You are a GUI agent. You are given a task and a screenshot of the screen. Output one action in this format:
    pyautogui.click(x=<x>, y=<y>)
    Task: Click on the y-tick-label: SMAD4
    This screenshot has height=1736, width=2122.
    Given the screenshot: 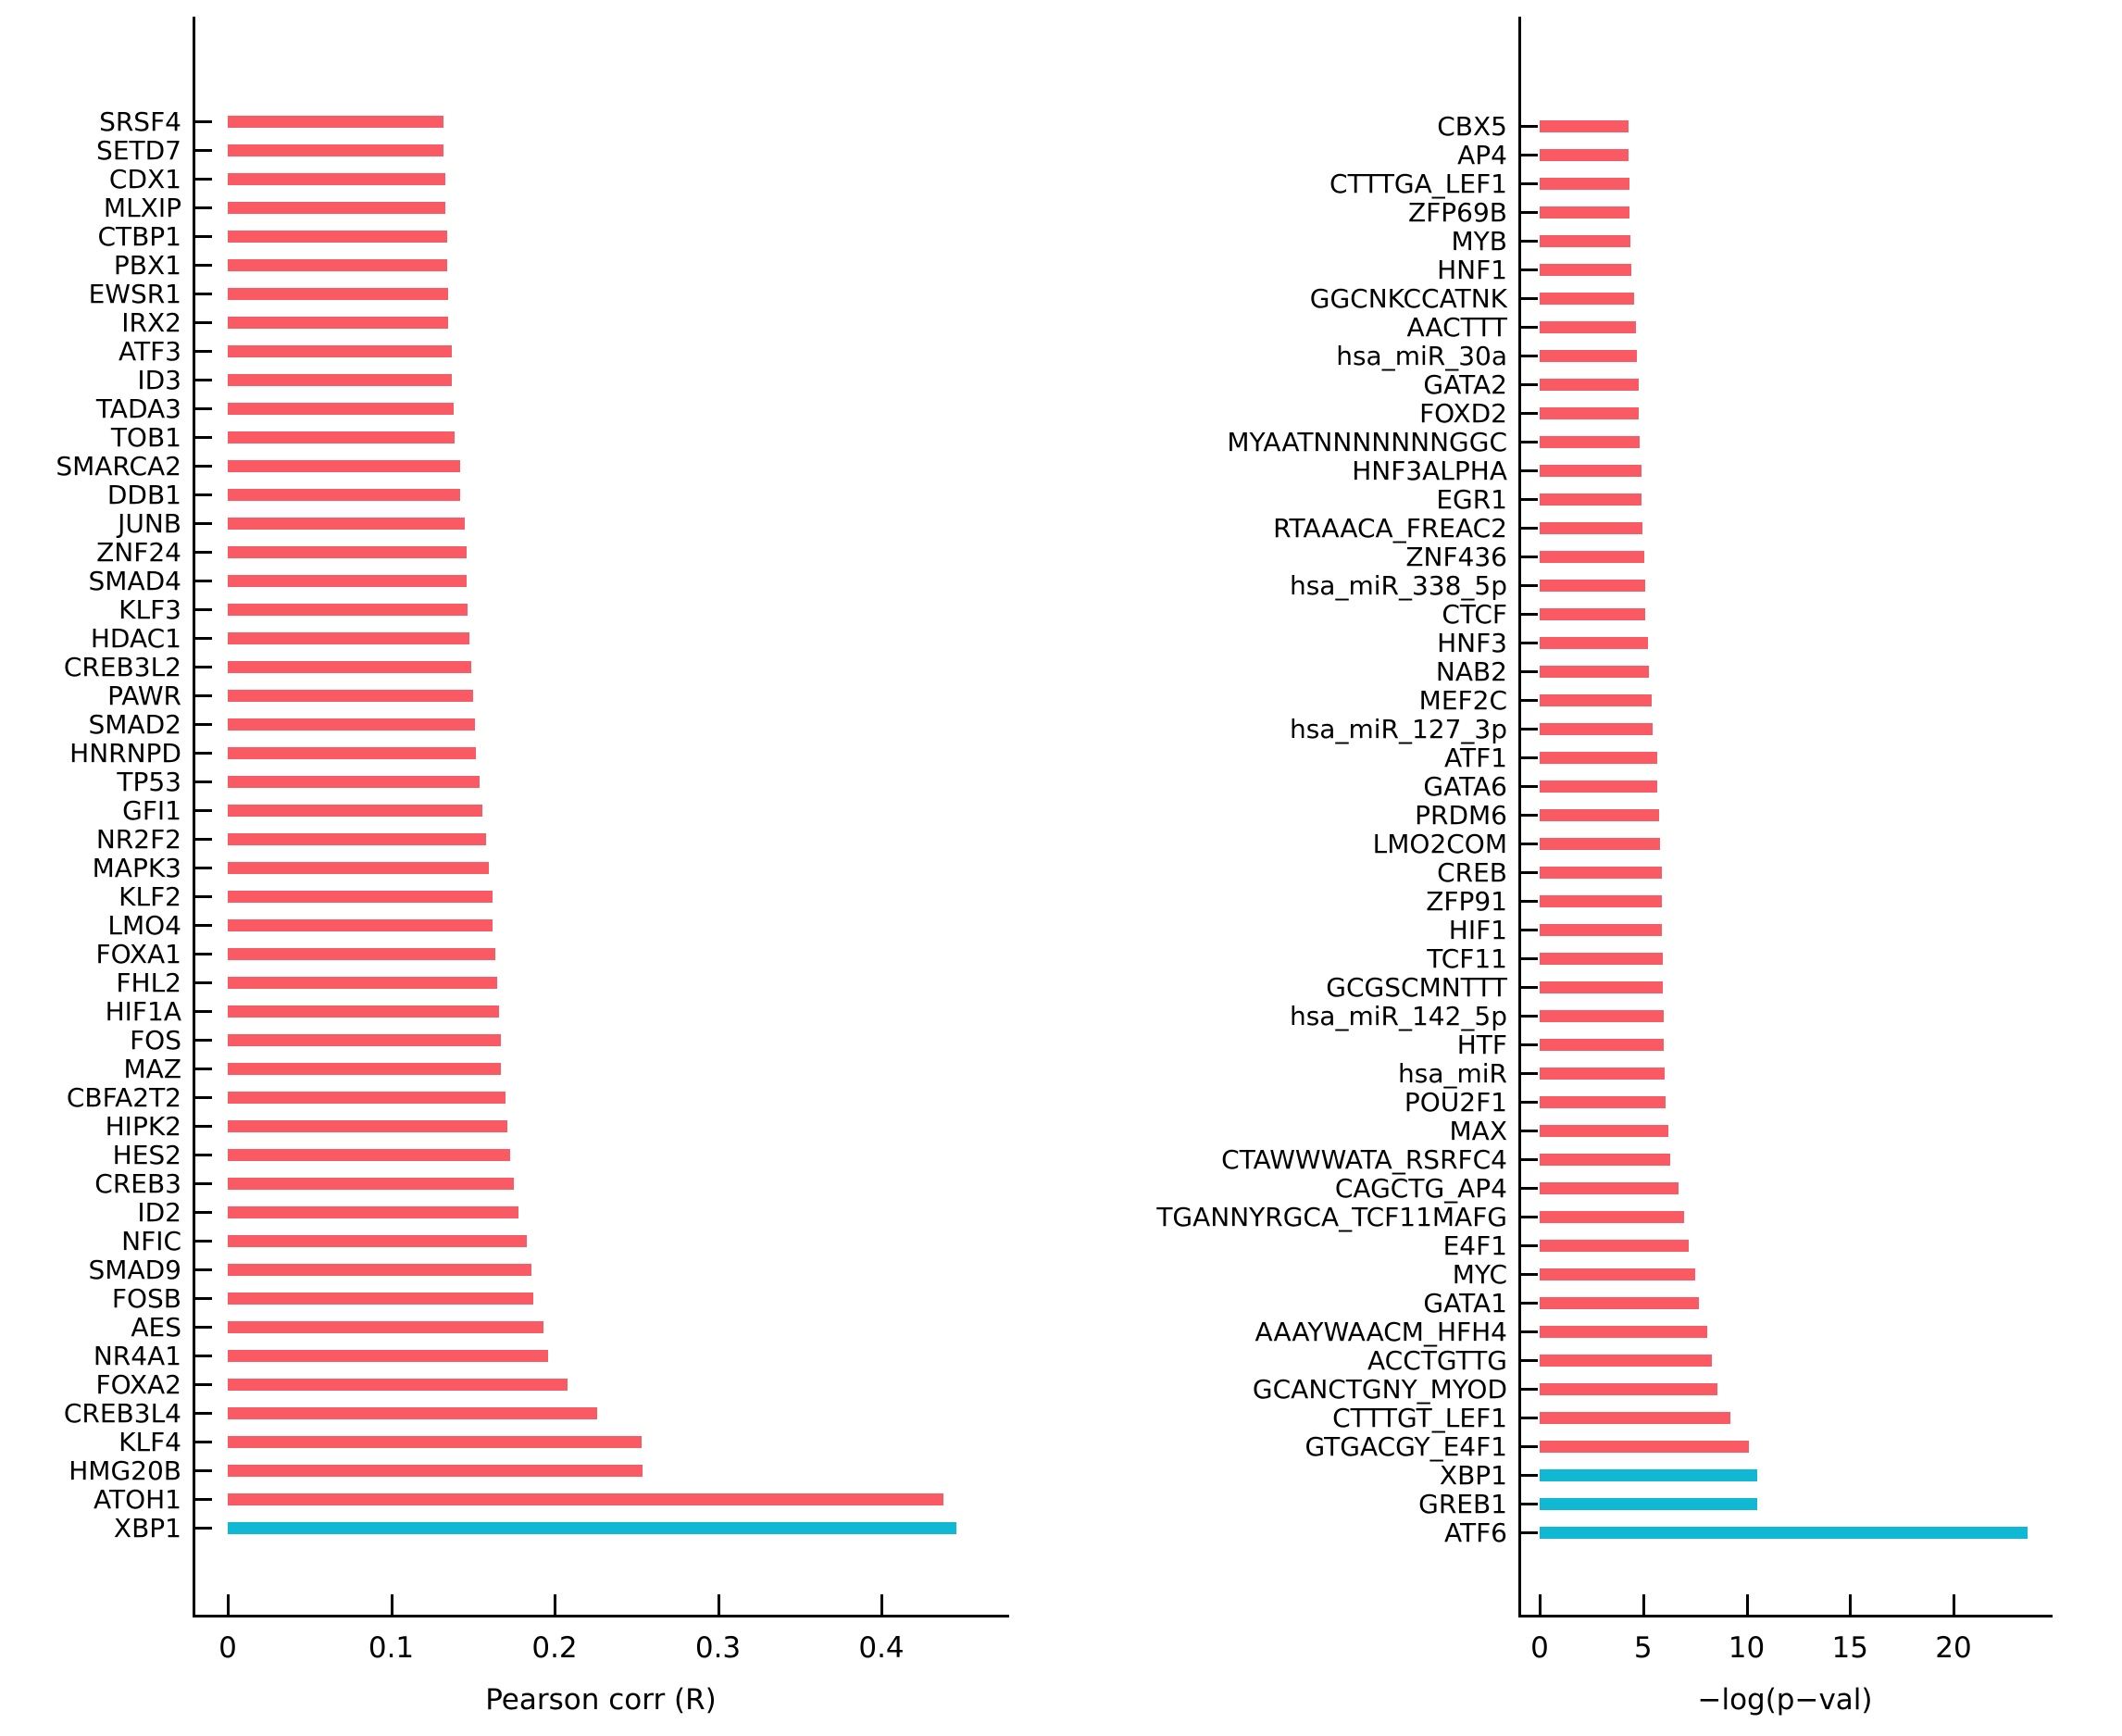 What is the action you would take?
    pyautogui.click(x=134, y=581)
    